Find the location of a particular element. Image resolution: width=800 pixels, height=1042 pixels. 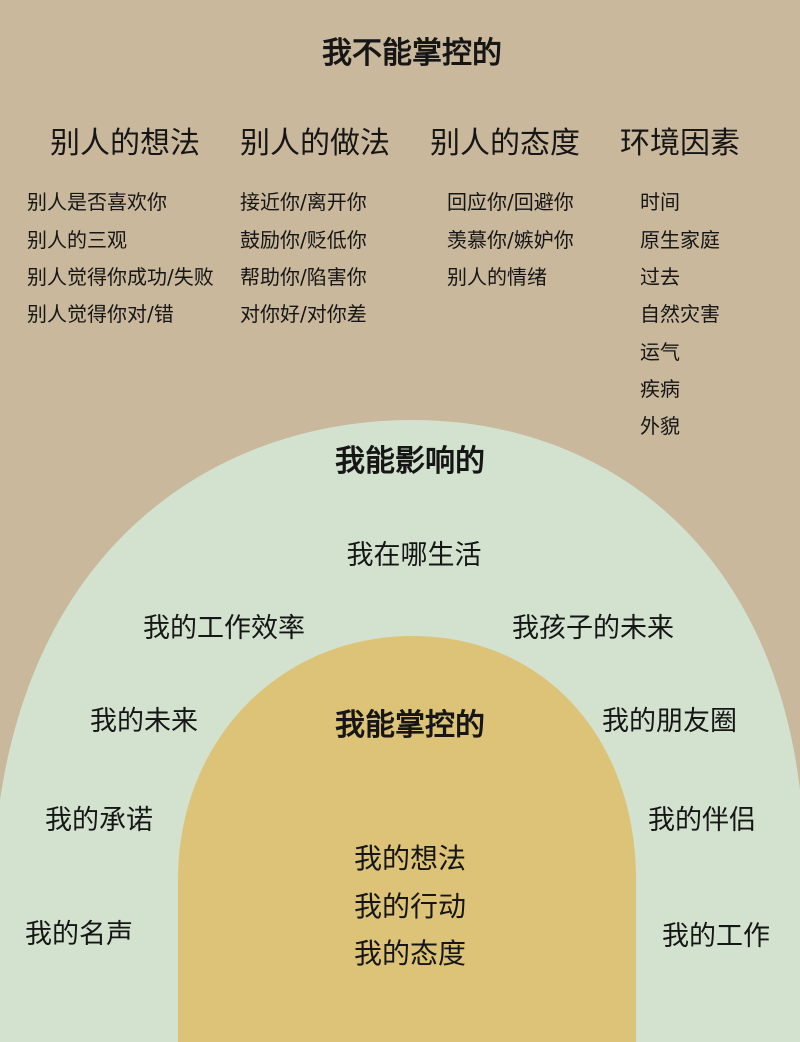

influence-item: 我的工作 is located at coordinates (716, 936).